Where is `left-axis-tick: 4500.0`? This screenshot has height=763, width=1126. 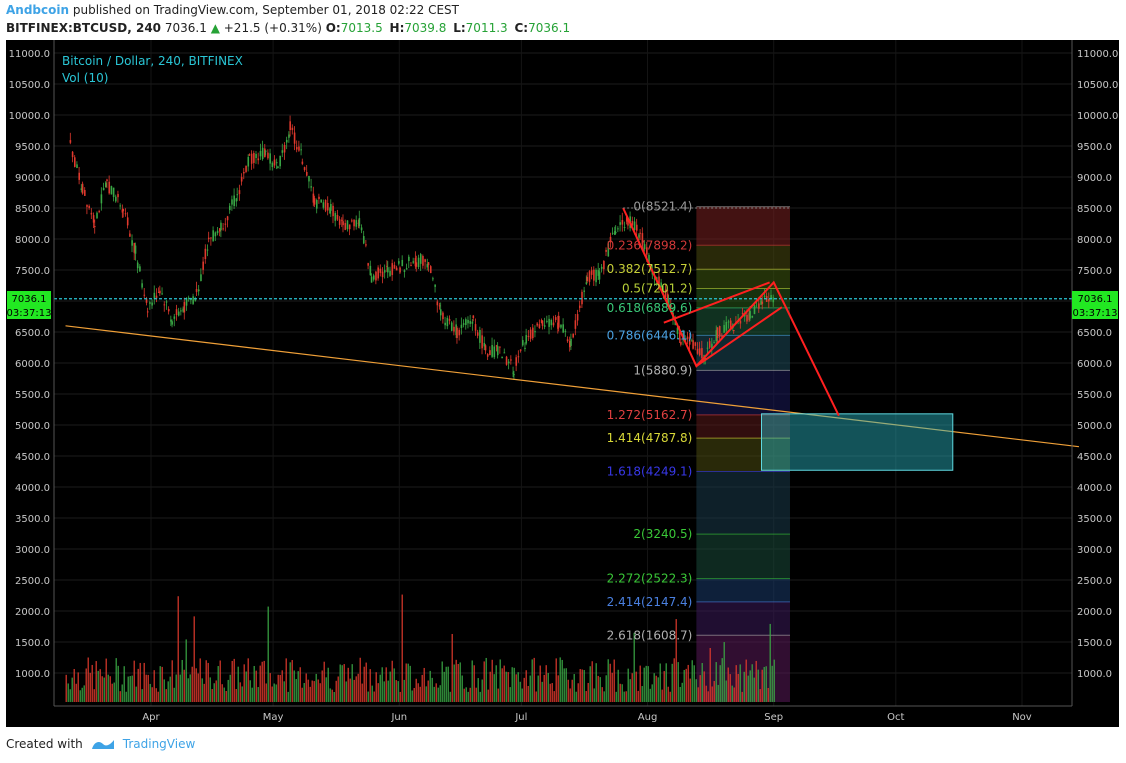
left-axis-tick: 4500.0 is located at coordinates (32, 457).